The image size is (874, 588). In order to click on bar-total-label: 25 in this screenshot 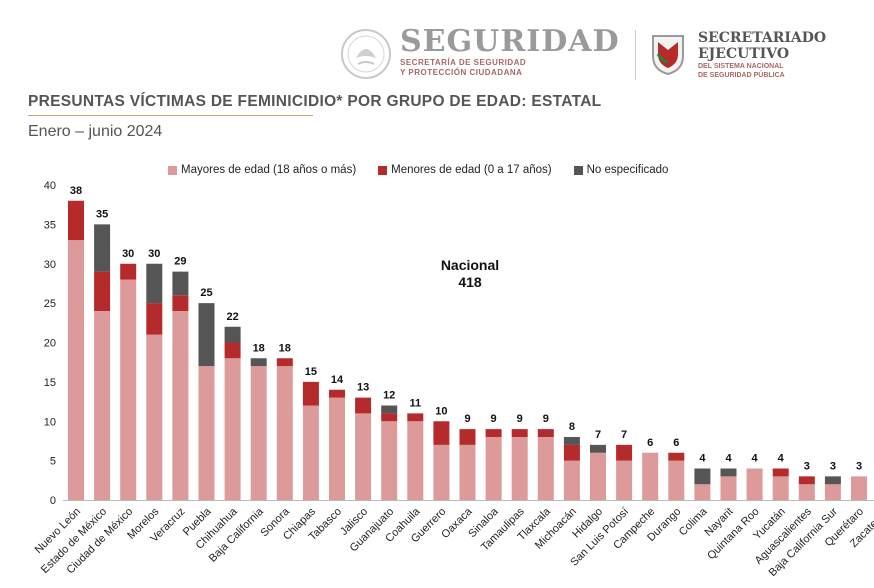, I will do `click(206, 293)`.